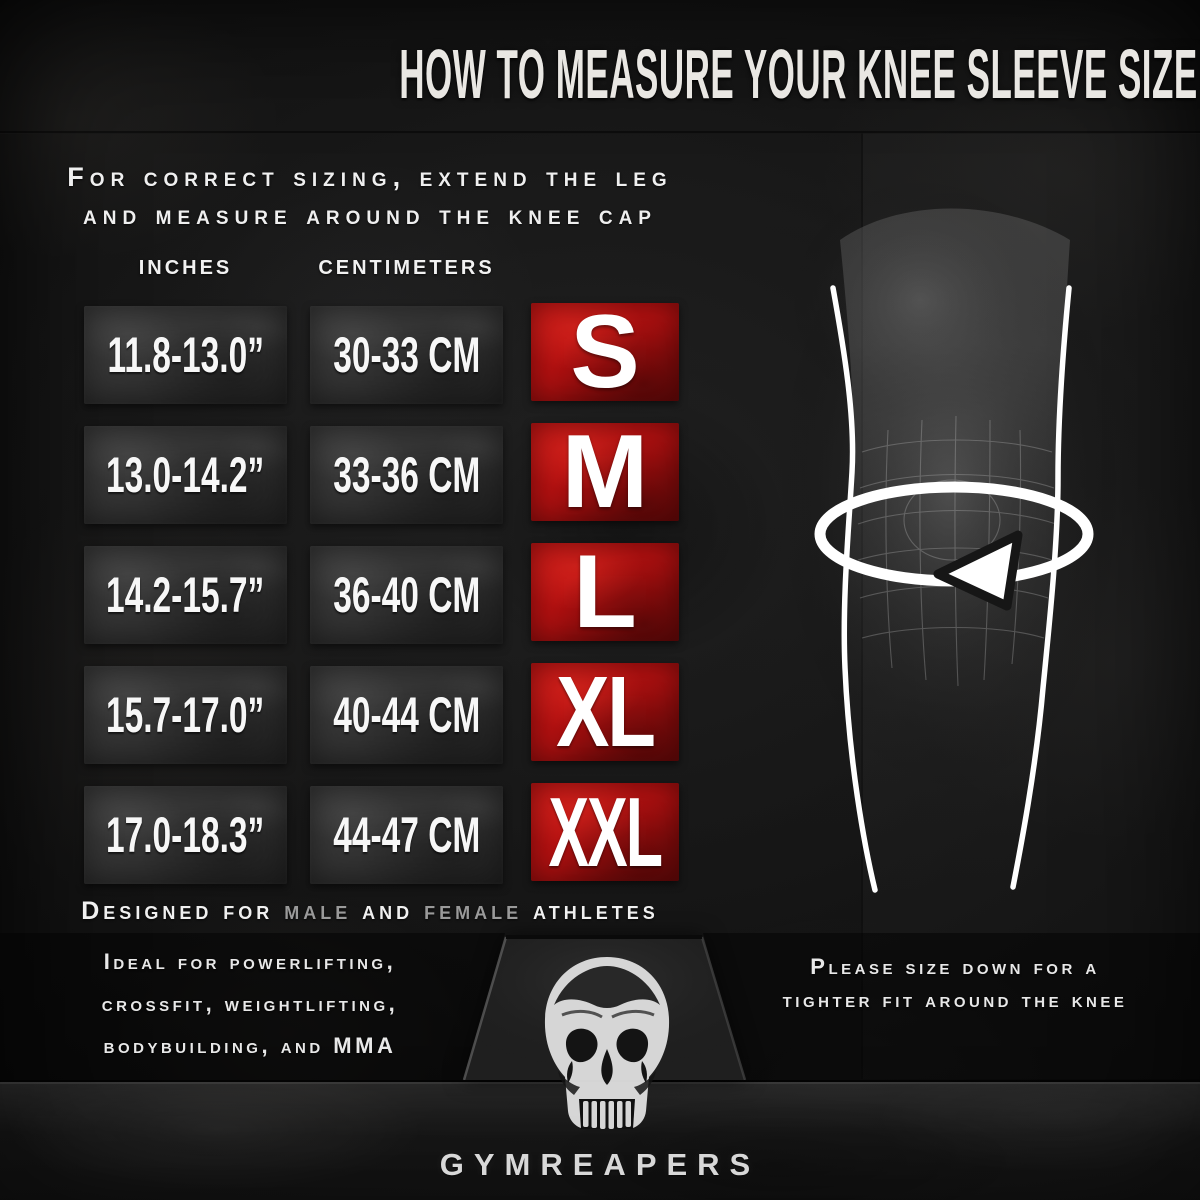 This screenshot has width=1200, height=1200. I want to click on designed-for-male: male, so click(318, 911).